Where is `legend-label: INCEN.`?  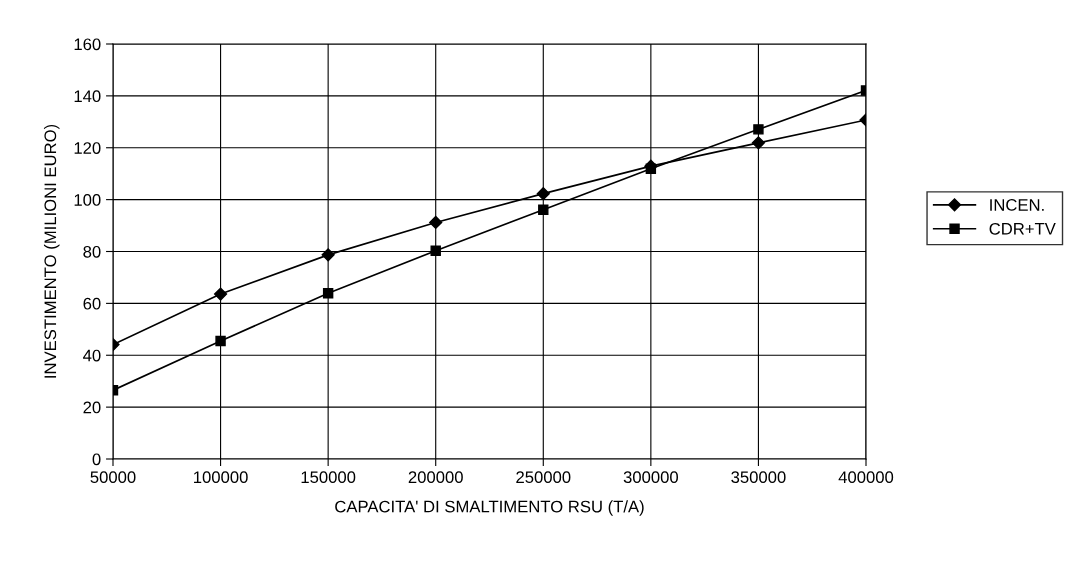 legend-label: INCEN. is located at coordinates (1017, 205).